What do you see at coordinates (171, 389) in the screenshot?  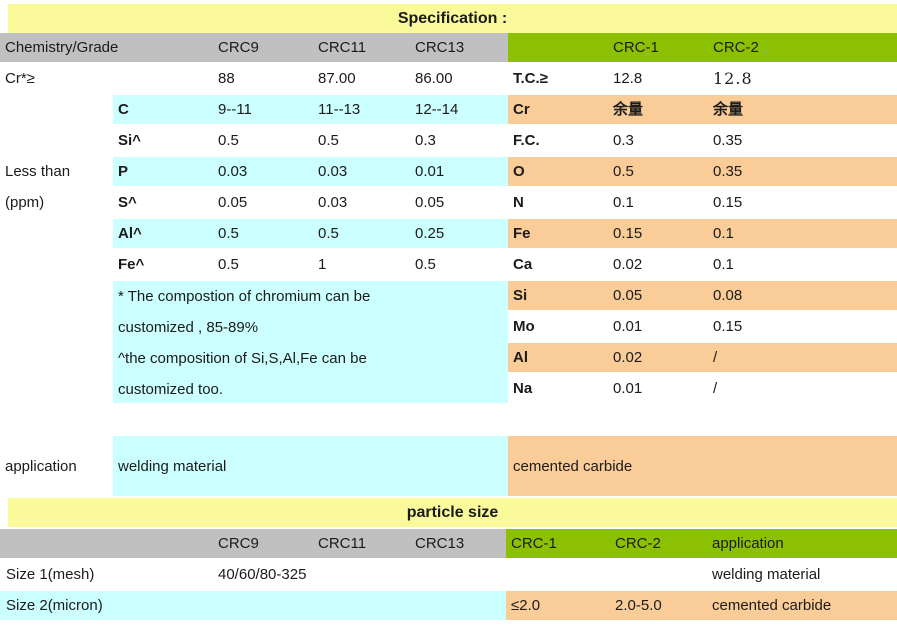 I see `footnote-line: customized too.` at bounding box center [171, 389].